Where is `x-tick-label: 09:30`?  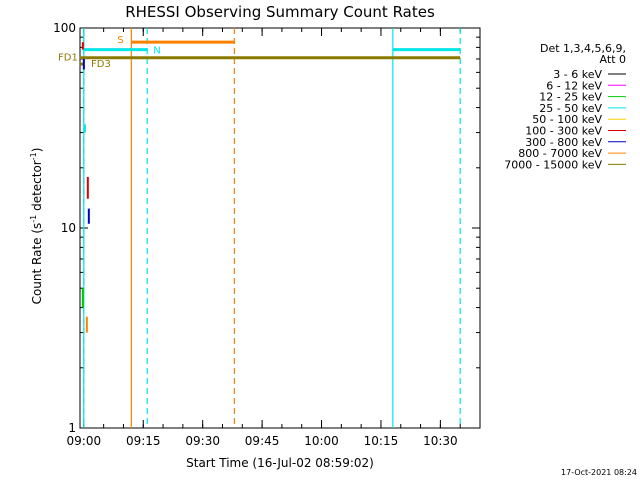
x-tick-label: 09:30 is located at coordinates (202, 441).